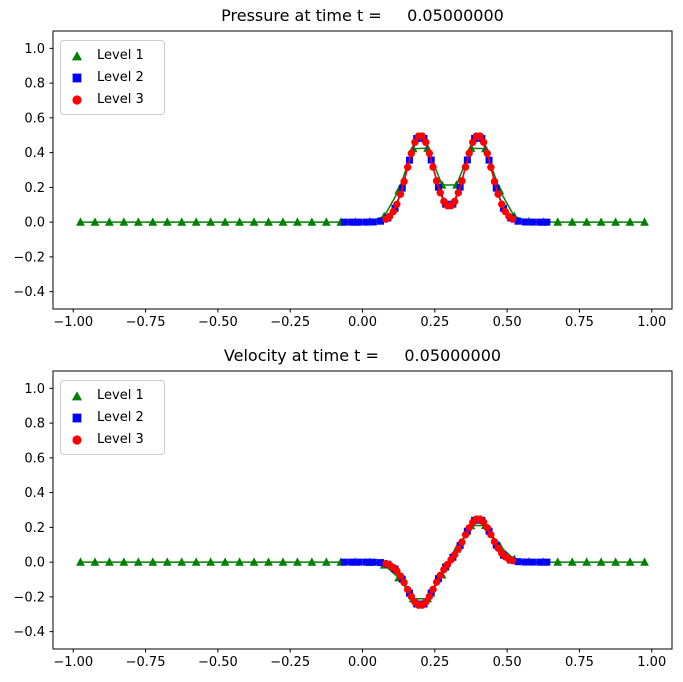 The image size is (683, 682). I want to click on legend-label-level2: Level 2, so click(120, 417).